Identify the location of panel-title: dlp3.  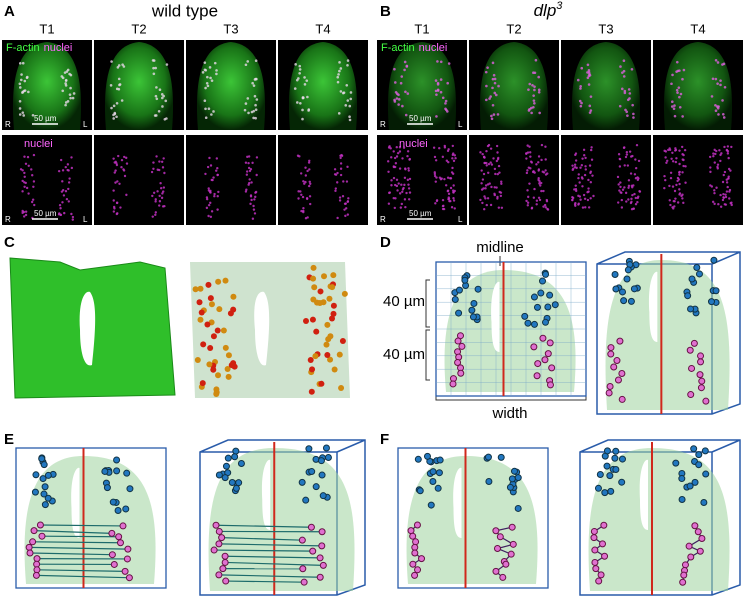
(549, 10).